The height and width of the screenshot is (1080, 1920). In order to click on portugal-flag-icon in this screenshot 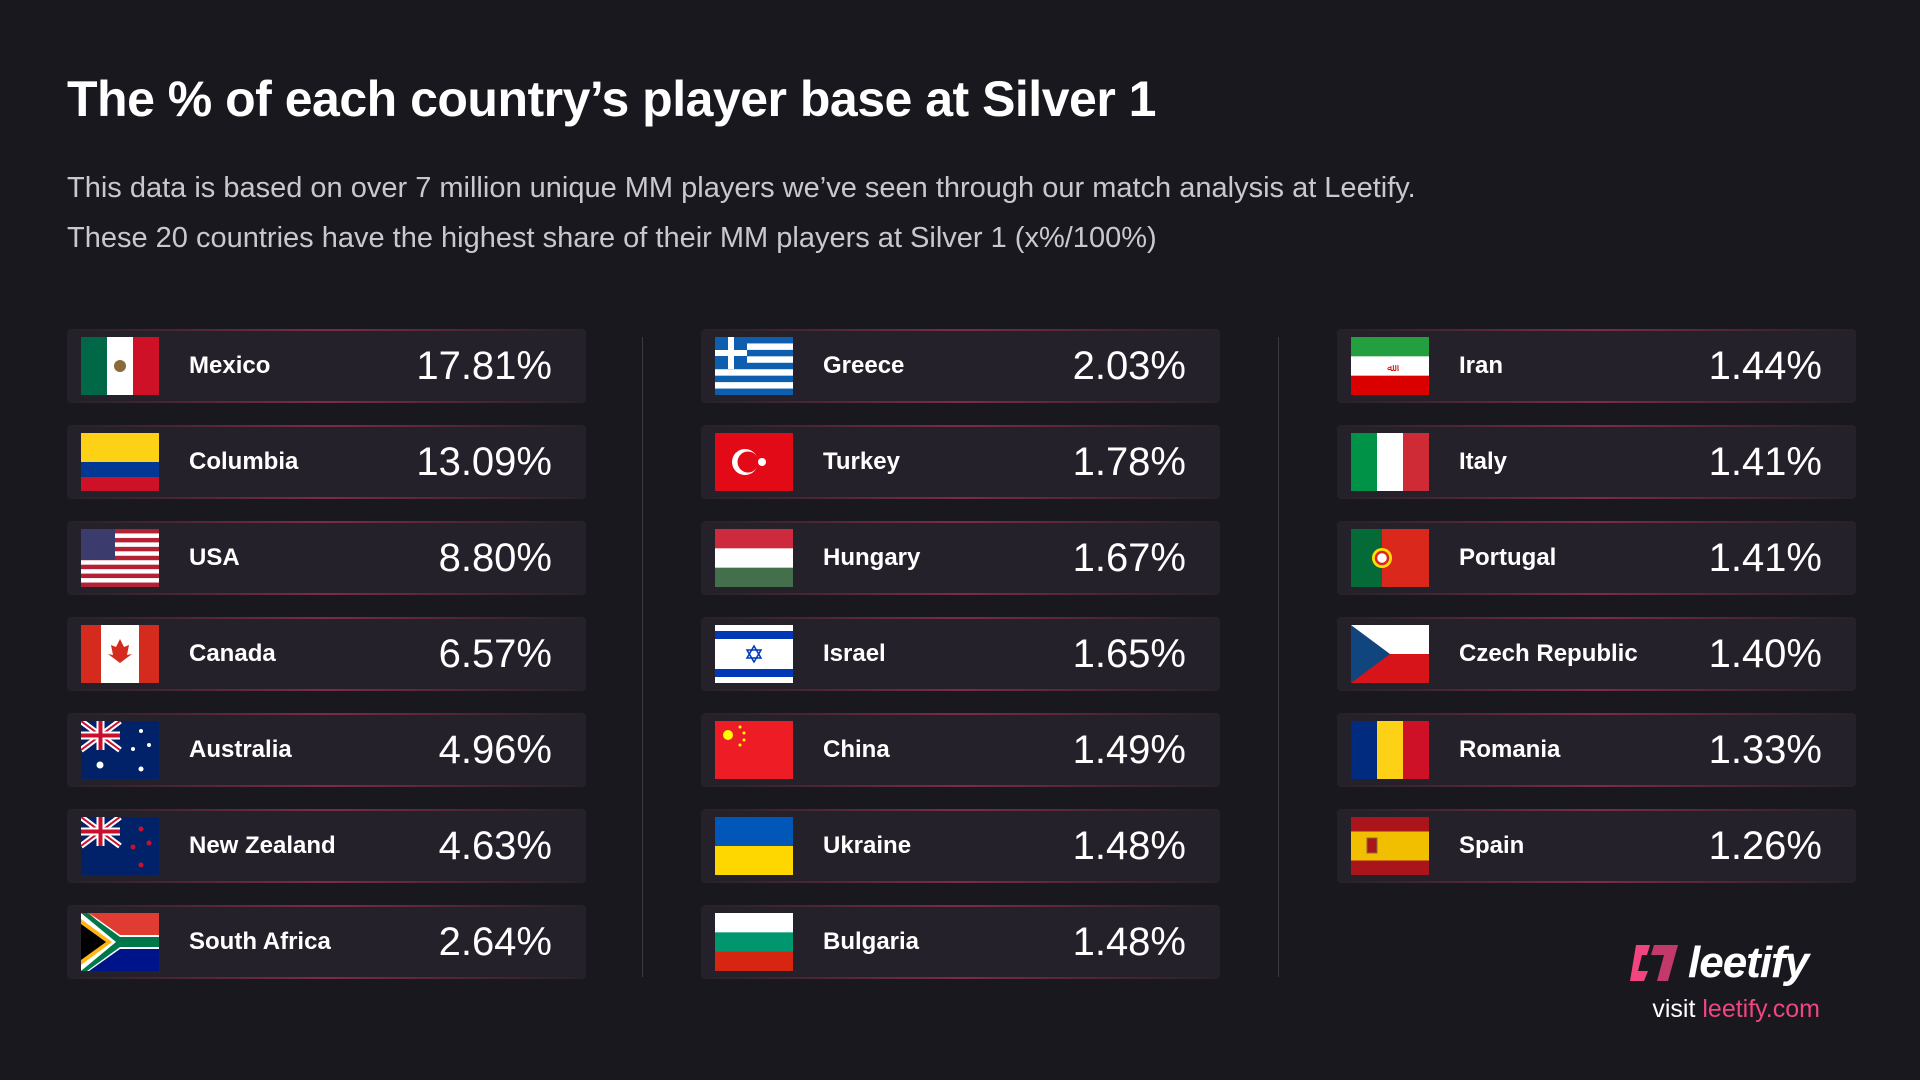, I will do `click(1390, 558)`.